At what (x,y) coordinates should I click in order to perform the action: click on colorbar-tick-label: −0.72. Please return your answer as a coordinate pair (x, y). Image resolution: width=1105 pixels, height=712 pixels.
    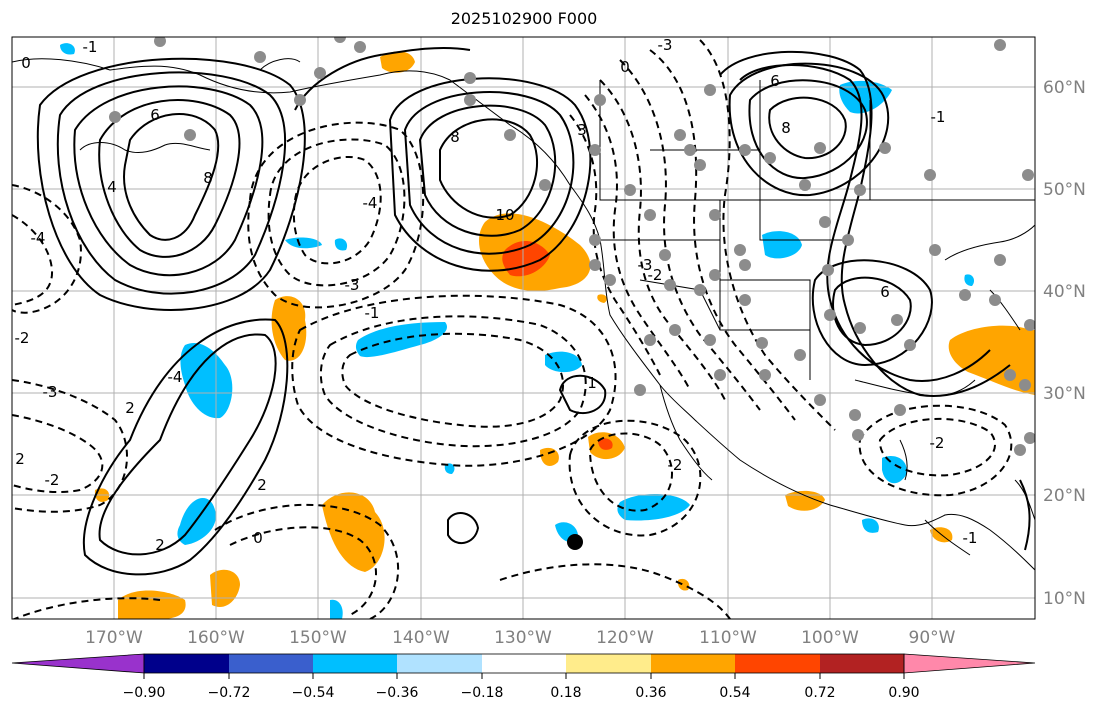
    Looking at the image, I should click on (229, 693).